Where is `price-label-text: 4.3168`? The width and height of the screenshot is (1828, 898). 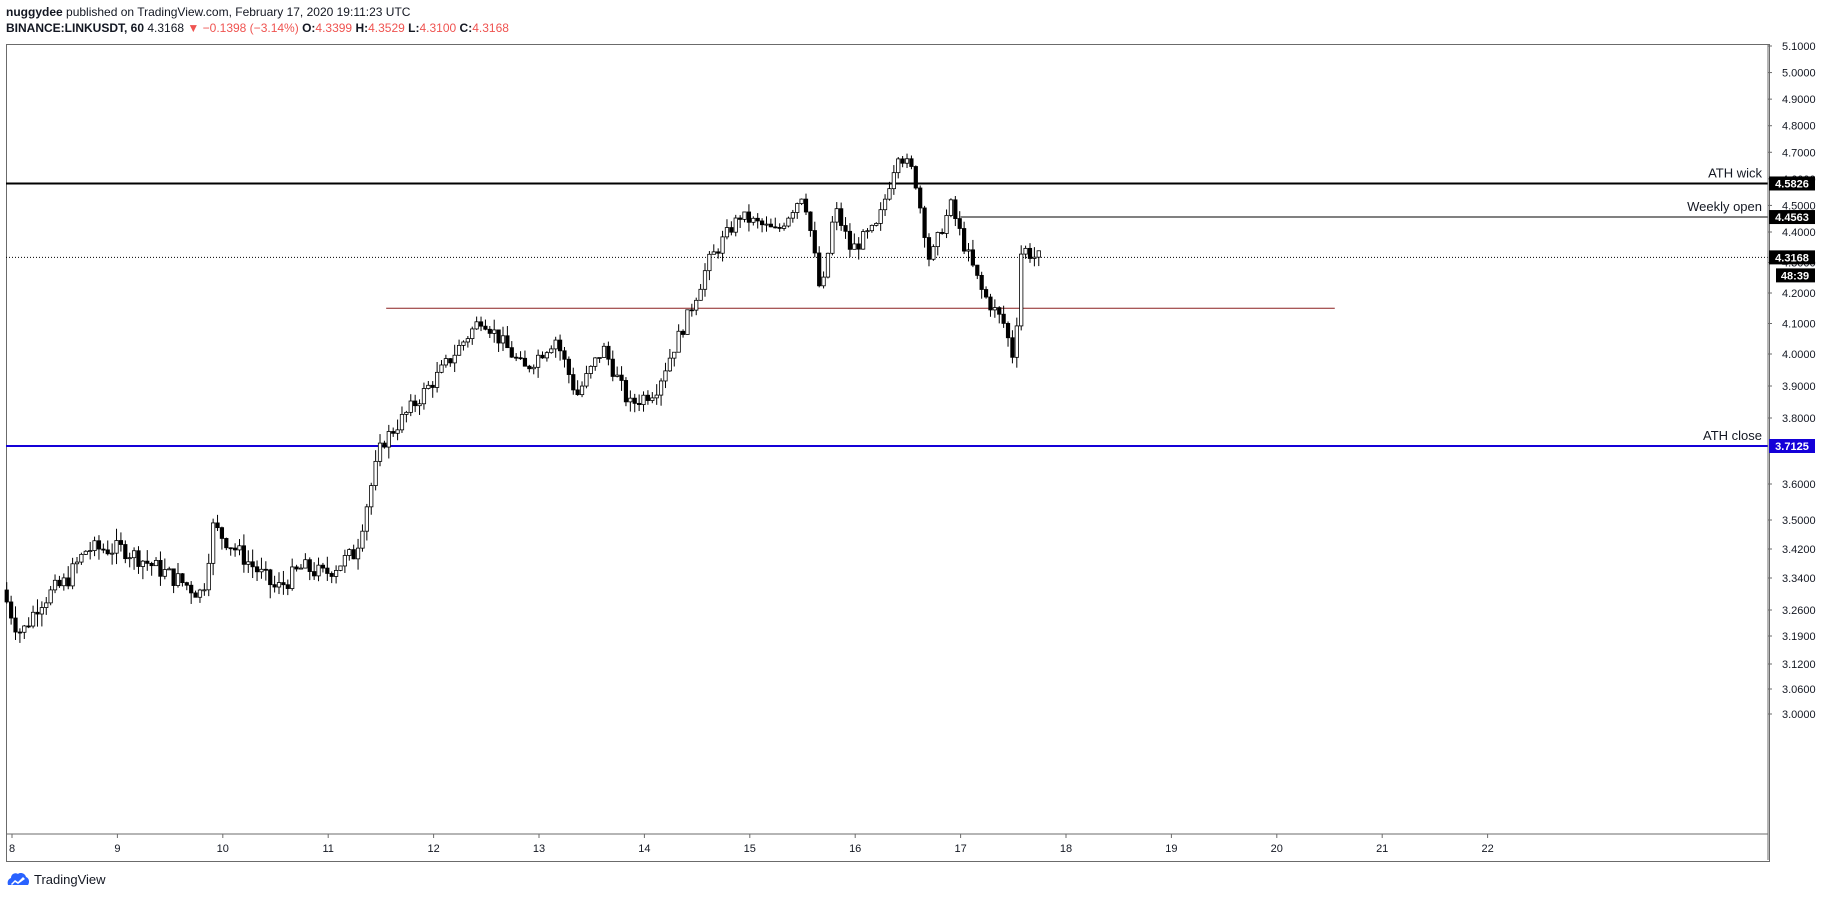 price-label-text: 4.3168 is located at coordinates (1792, 258).